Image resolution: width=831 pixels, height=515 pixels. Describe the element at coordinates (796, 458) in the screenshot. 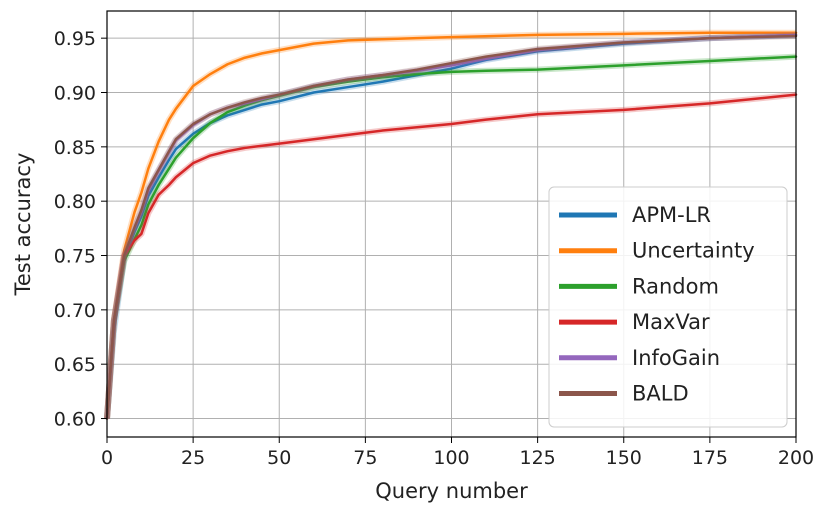

I see `x-tick-label: 200` at that location.